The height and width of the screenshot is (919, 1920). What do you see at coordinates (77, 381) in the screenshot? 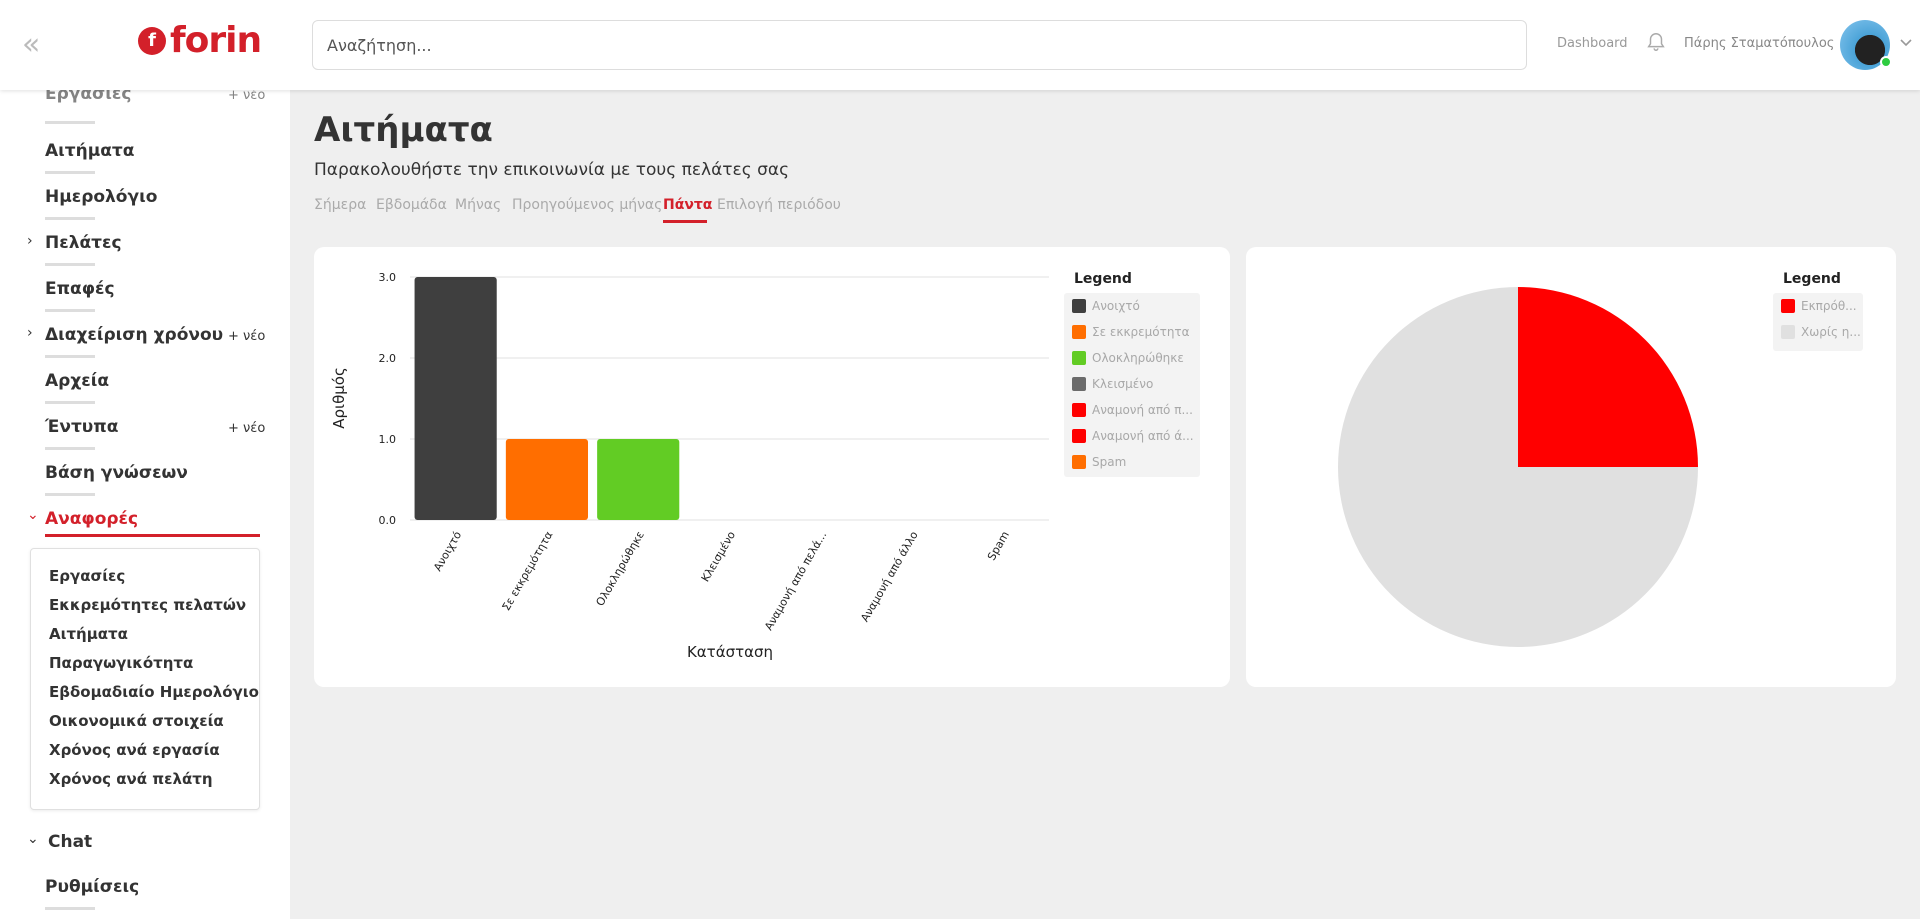
I see `sidebar-item-label: Αρχεία` at bounding box center [77, 381].